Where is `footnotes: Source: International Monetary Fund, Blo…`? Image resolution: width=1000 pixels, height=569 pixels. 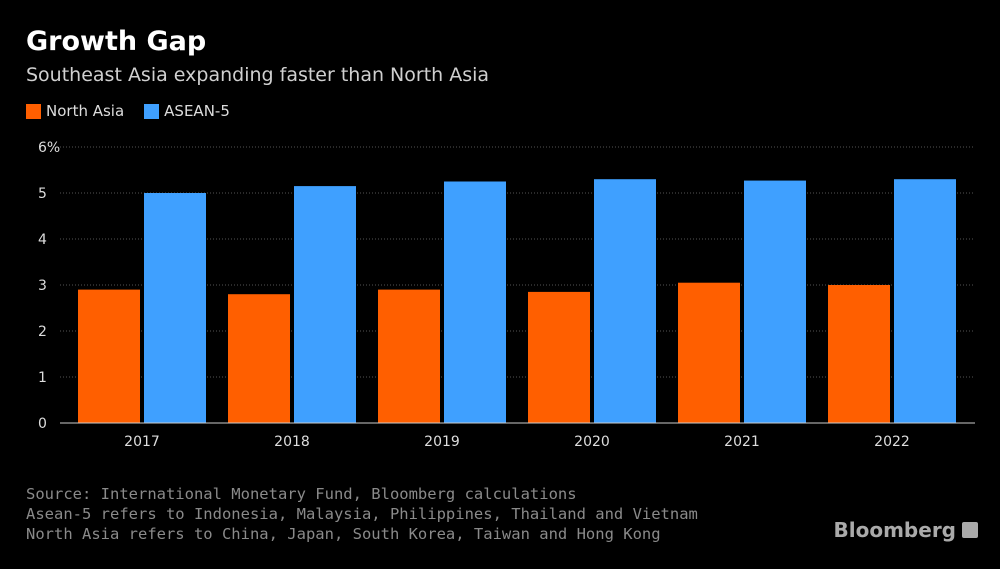
footnotes: Source: International Monetary Fund, Blo… is located at coordinates (362, 514).